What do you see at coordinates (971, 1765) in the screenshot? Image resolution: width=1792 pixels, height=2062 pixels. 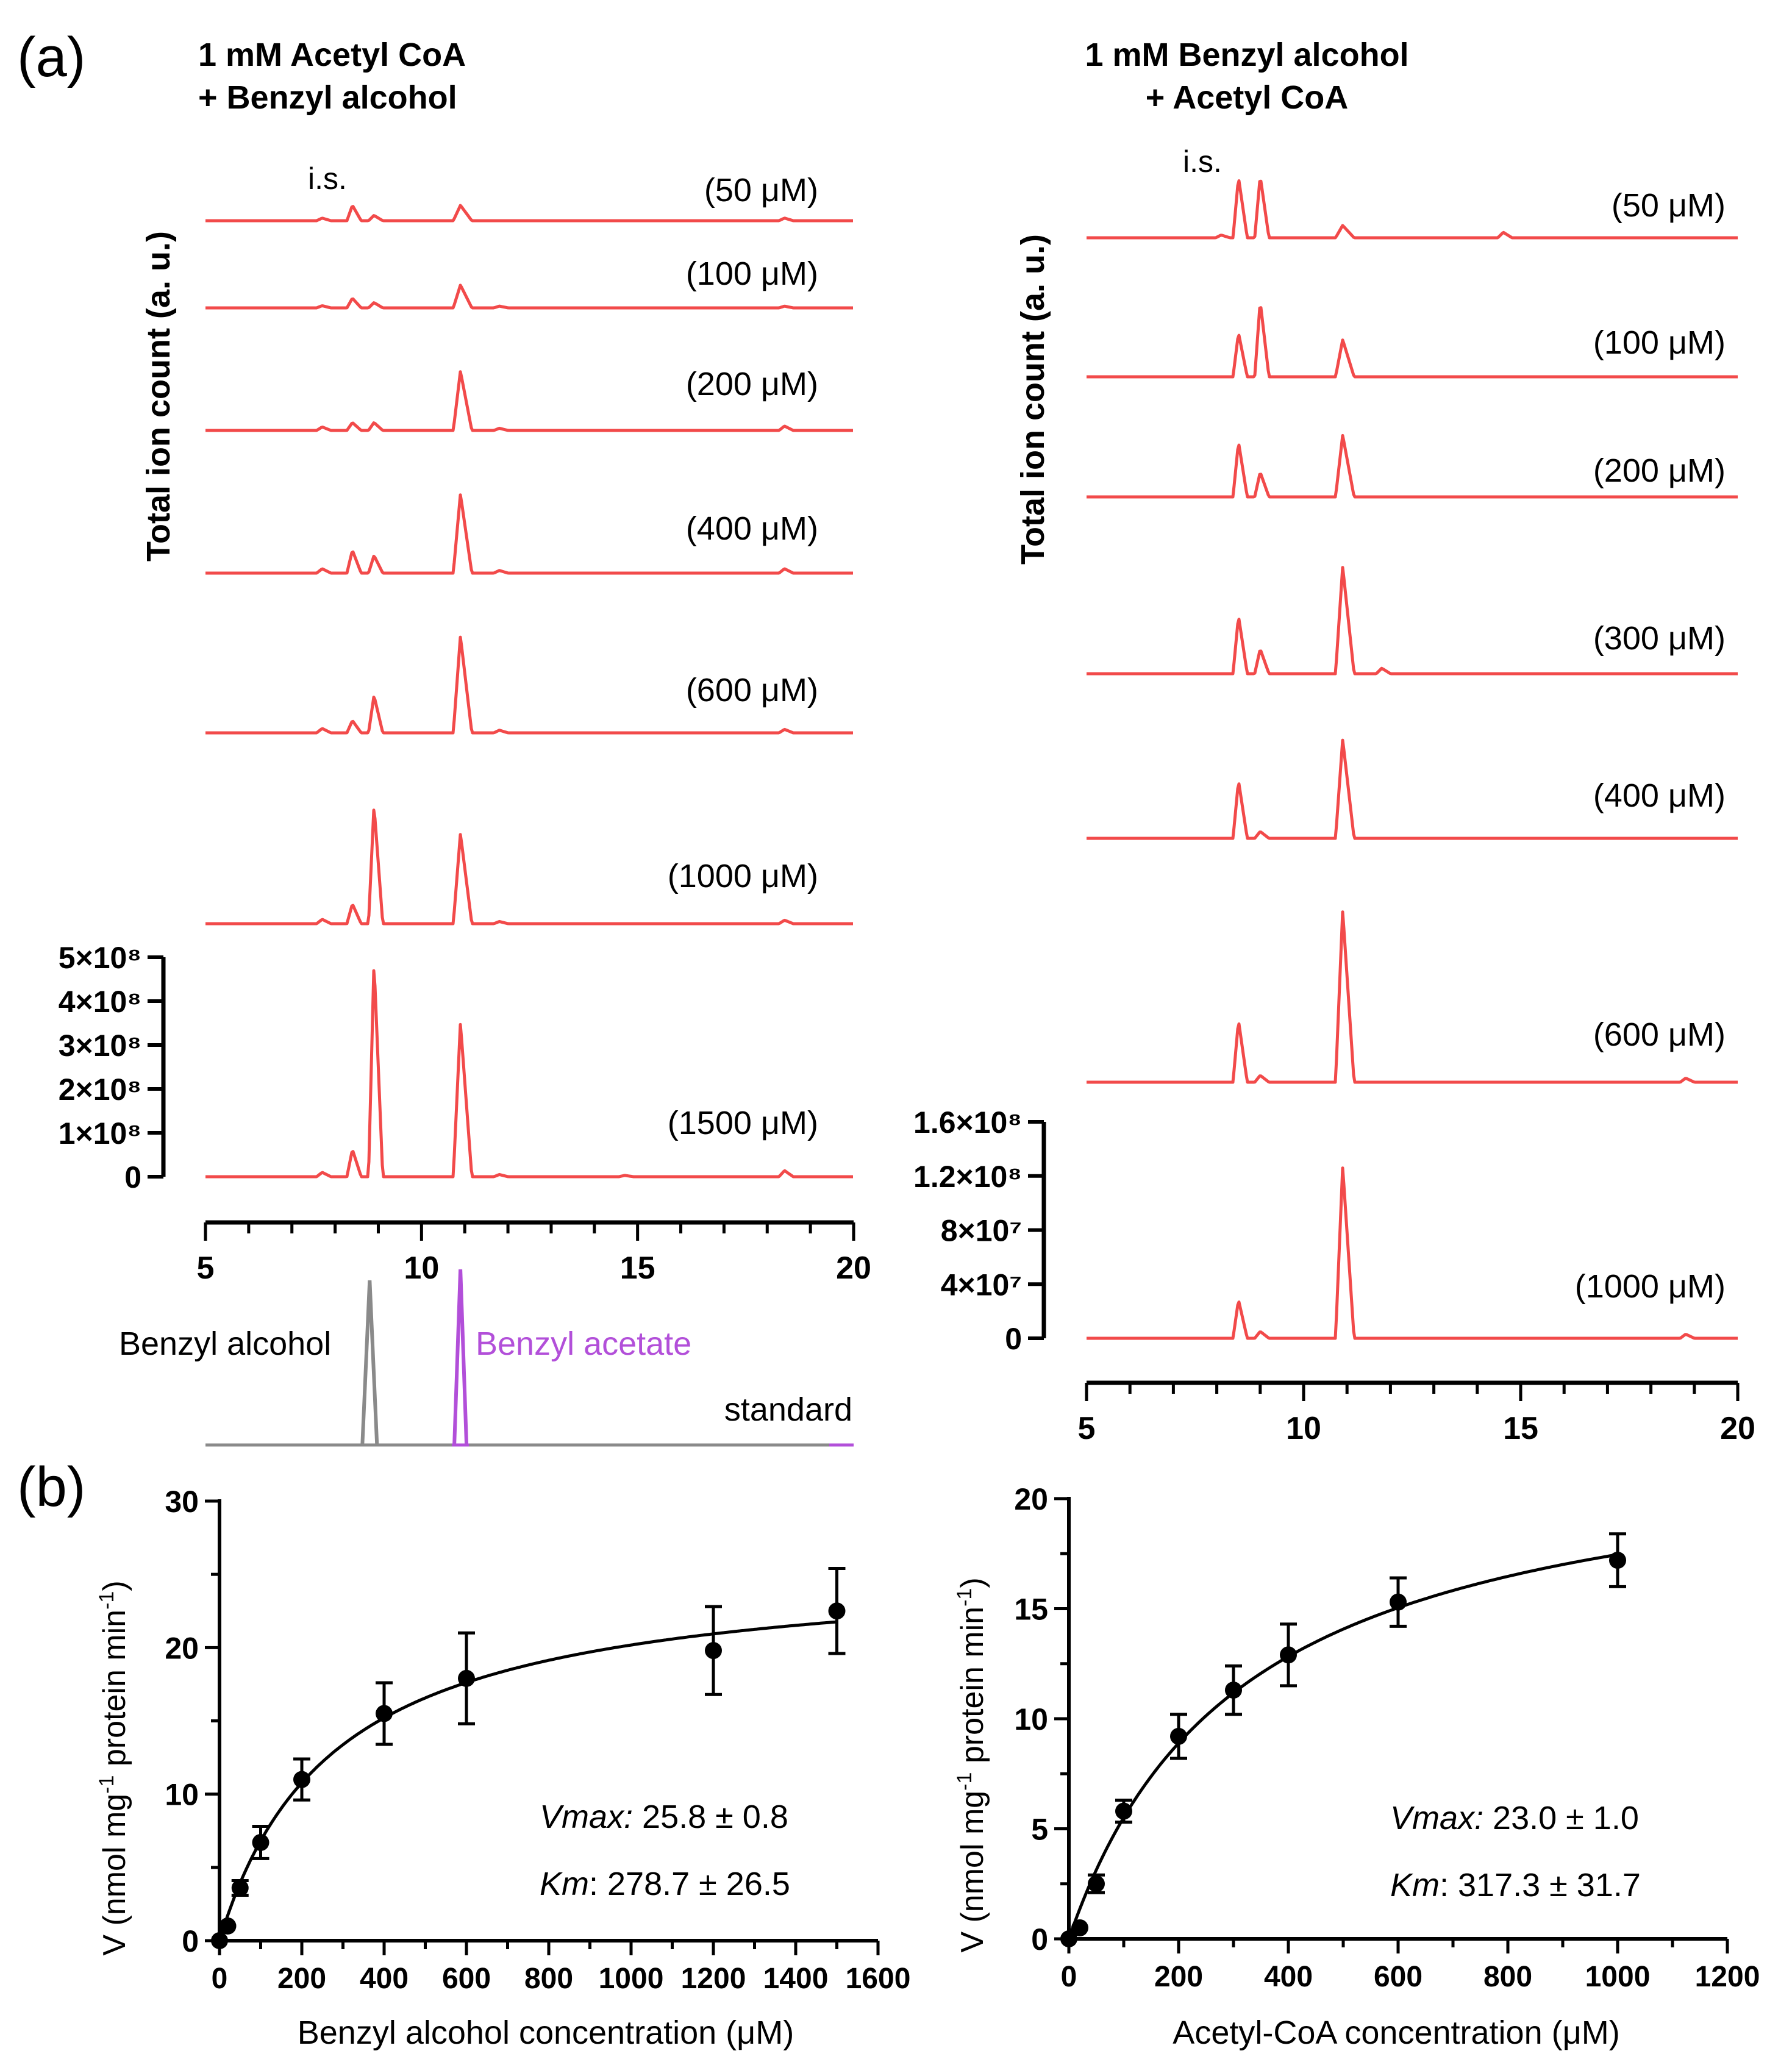 I see `kinetics-right-ylabel: V (nmol mg-1 protein min-1)` at bounding box center [971, 1765].